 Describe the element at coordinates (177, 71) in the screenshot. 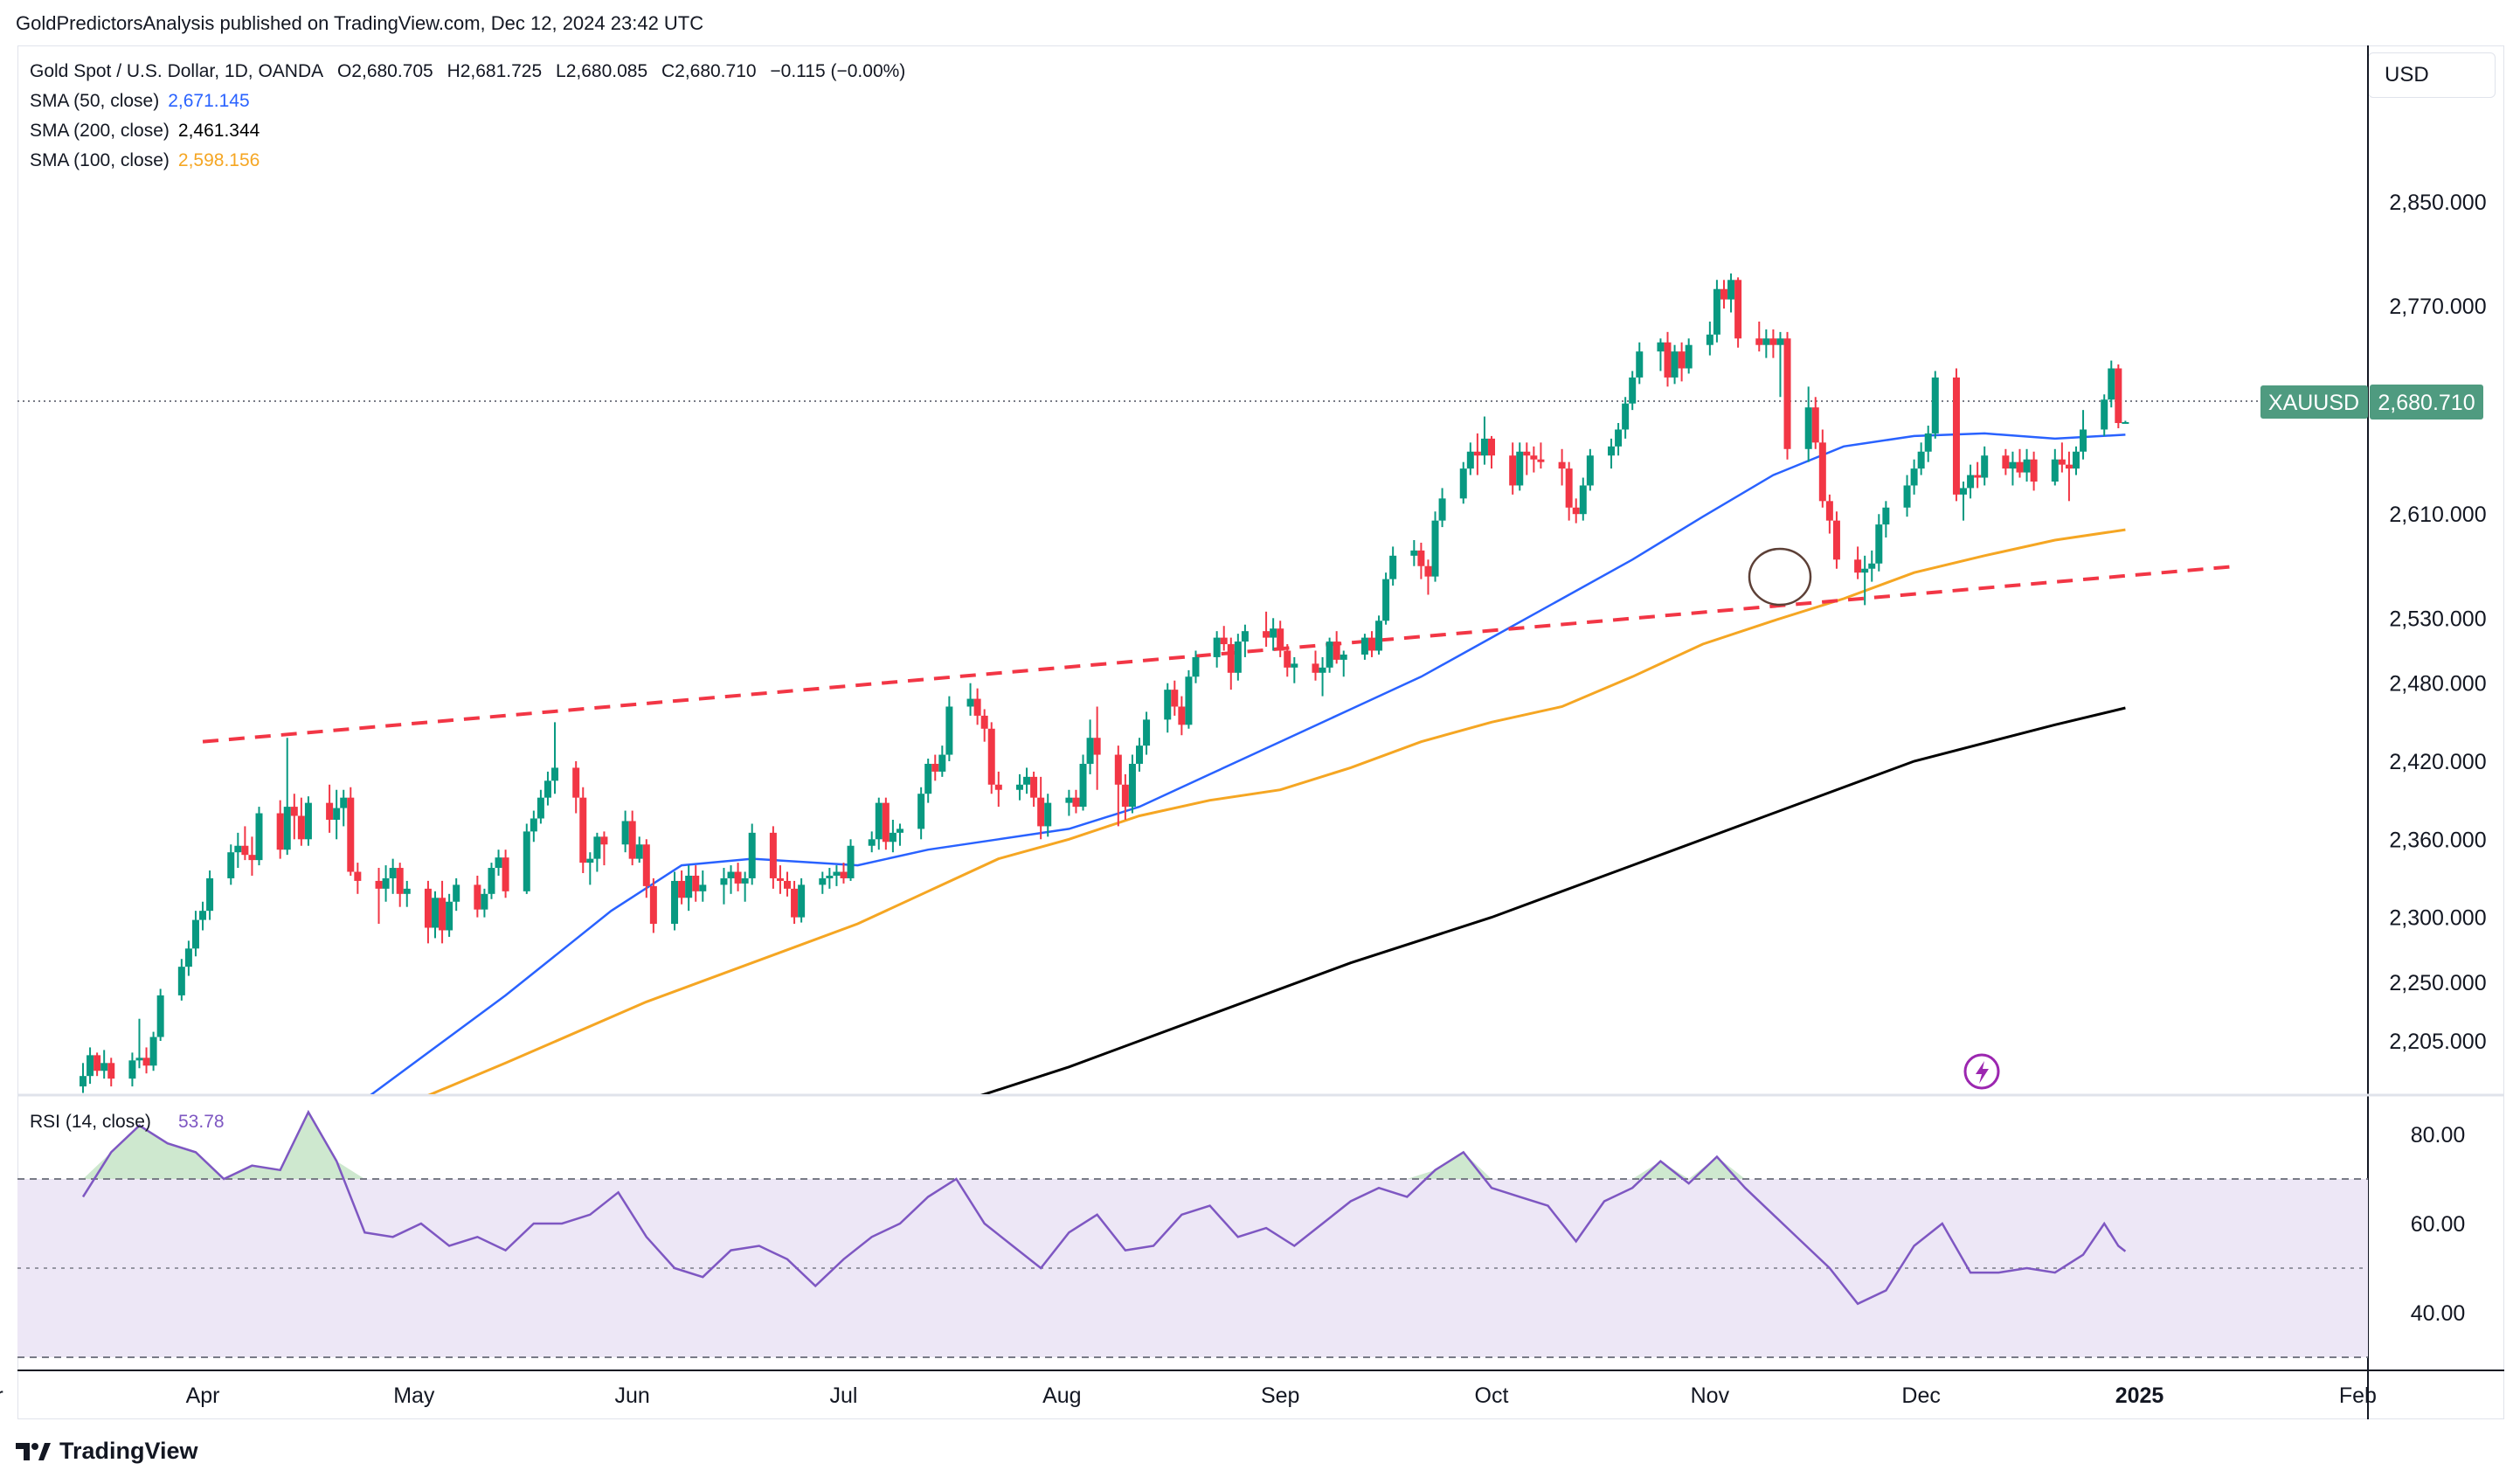

I see `instrument-title: Gold Spot / U.S. Dollar, 1D, OANDA` at that location.